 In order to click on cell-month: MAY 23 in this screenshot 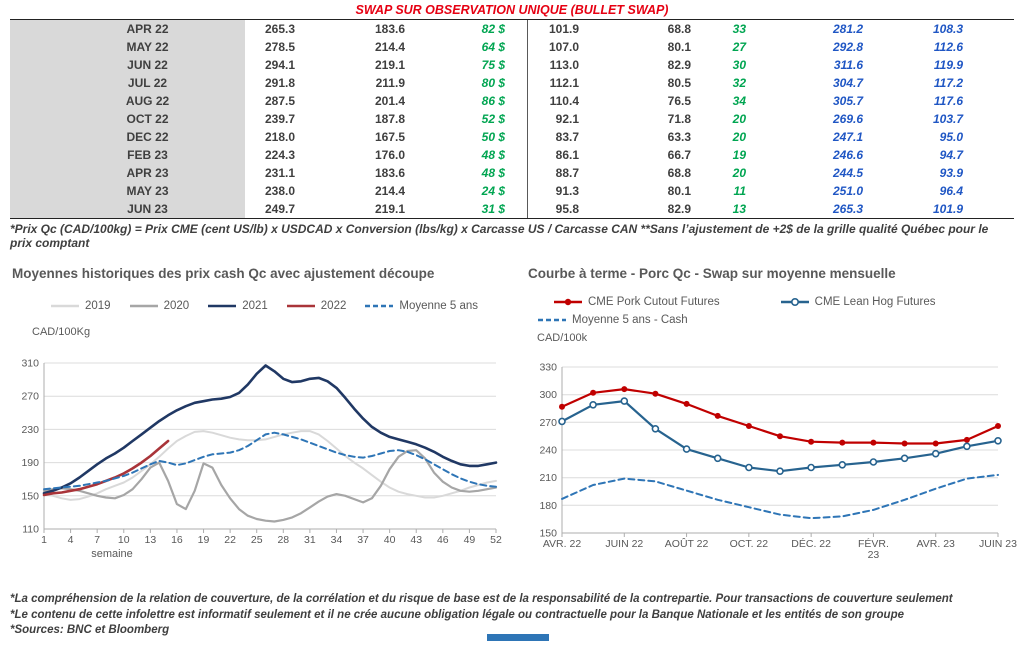, I will do `click(127, 191)`.